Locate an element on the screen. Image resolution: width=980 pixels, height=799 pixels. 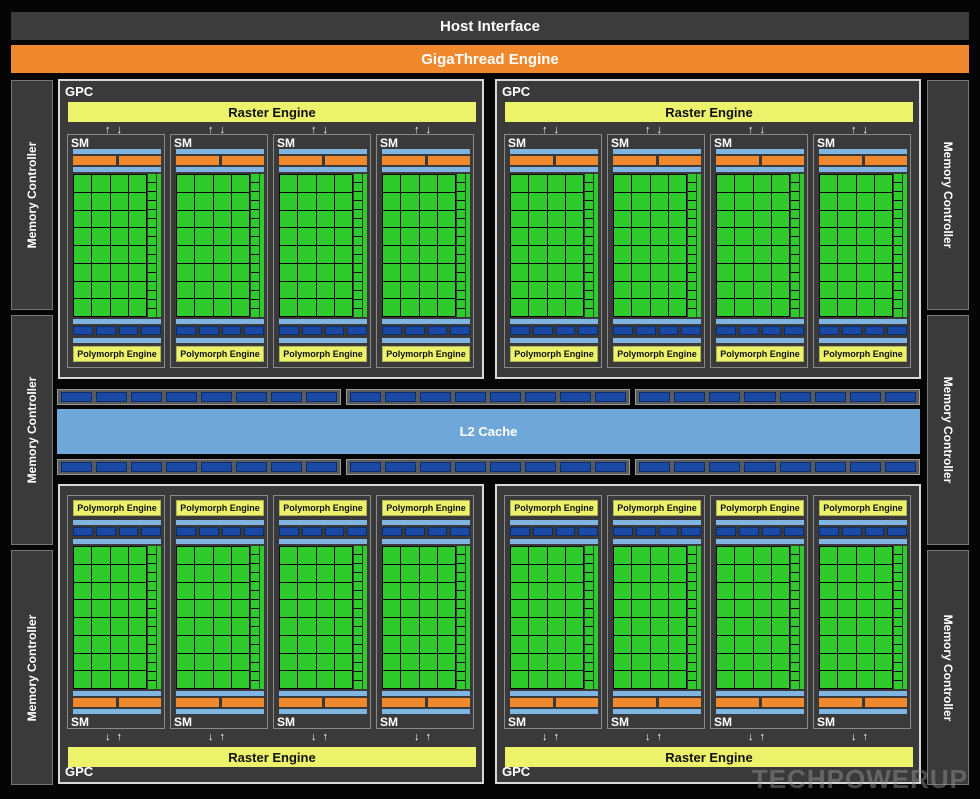
warp-scheduler-units is located at coordinates (117, 160).